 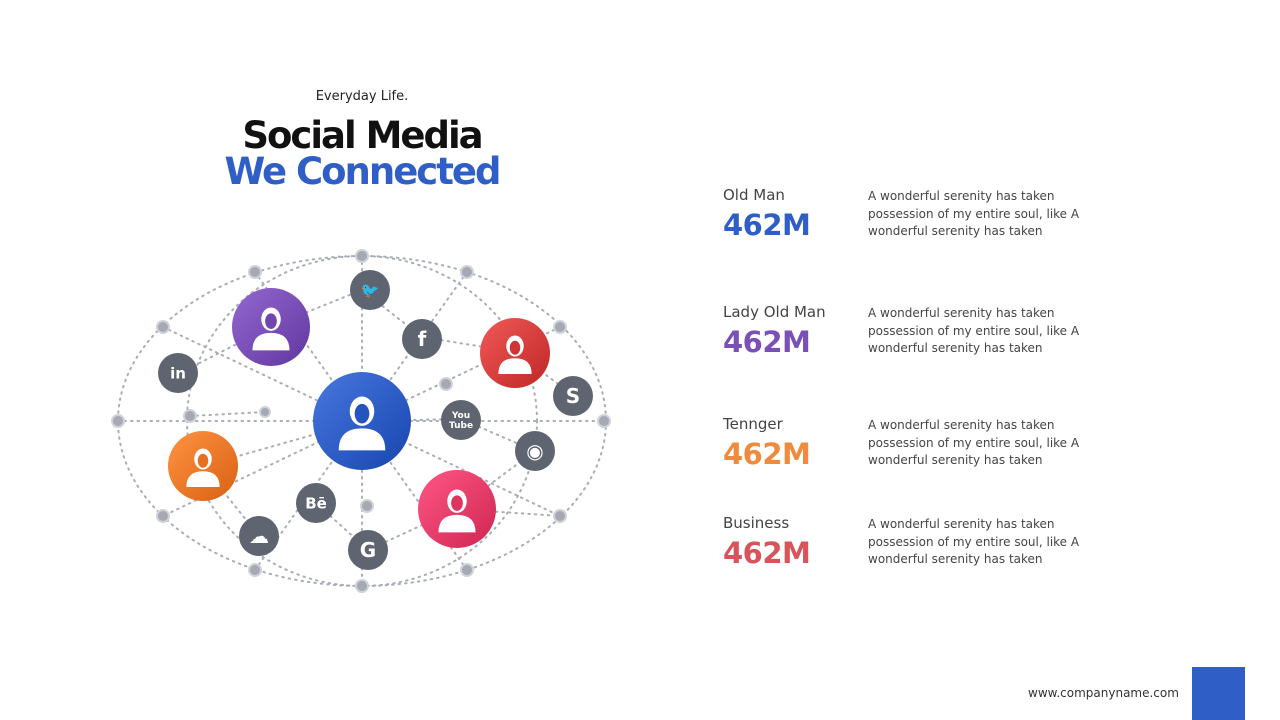 I want to click on person-node-old-man, so click(x=362, y=421).